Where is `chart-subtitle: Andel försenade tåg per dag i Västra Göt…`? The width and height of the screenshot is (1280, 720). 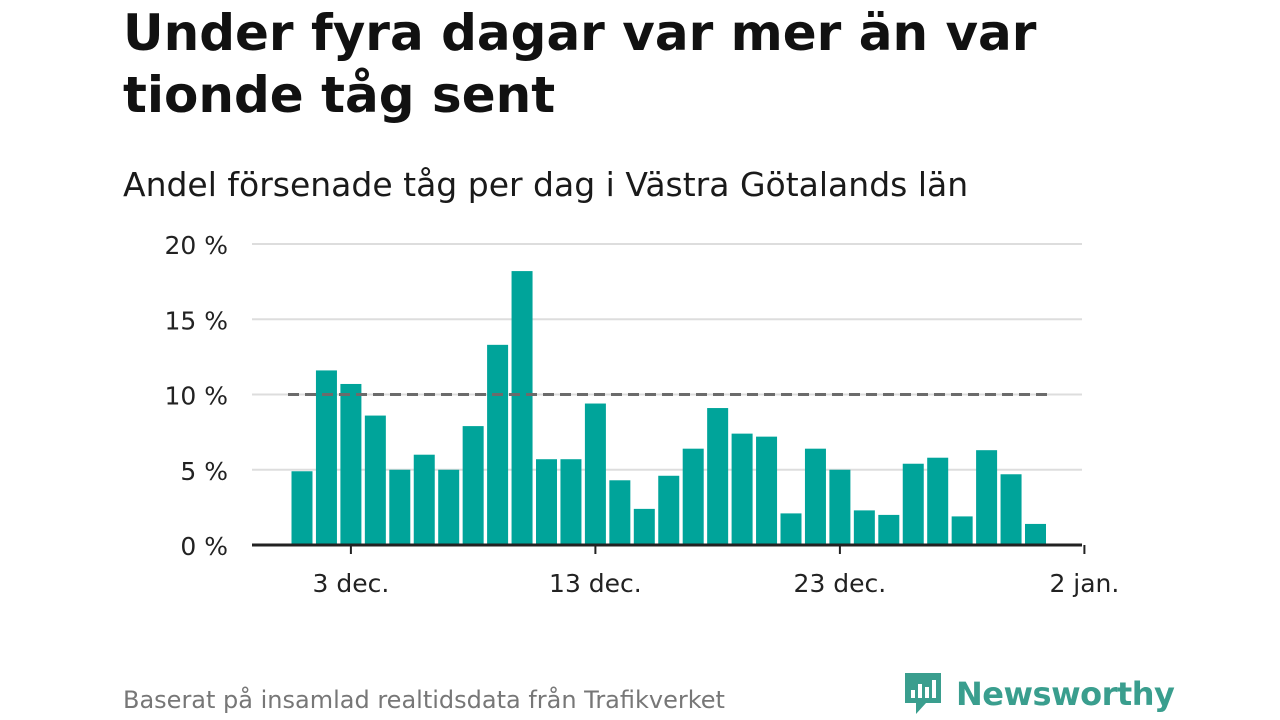
chart-subtitle: Andel försenade tåg per dag i Västra Göt… is located at coordinates (546, 184).